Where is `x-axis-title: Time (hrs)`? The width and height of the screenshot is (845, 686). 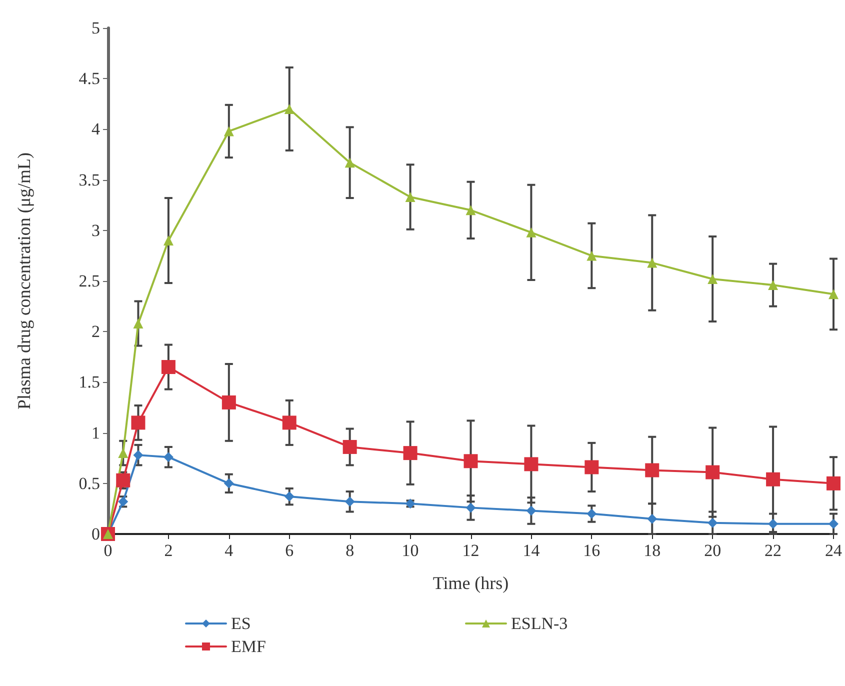 x-axis-title: Time (hrs) is located at coordinates (470, 583).